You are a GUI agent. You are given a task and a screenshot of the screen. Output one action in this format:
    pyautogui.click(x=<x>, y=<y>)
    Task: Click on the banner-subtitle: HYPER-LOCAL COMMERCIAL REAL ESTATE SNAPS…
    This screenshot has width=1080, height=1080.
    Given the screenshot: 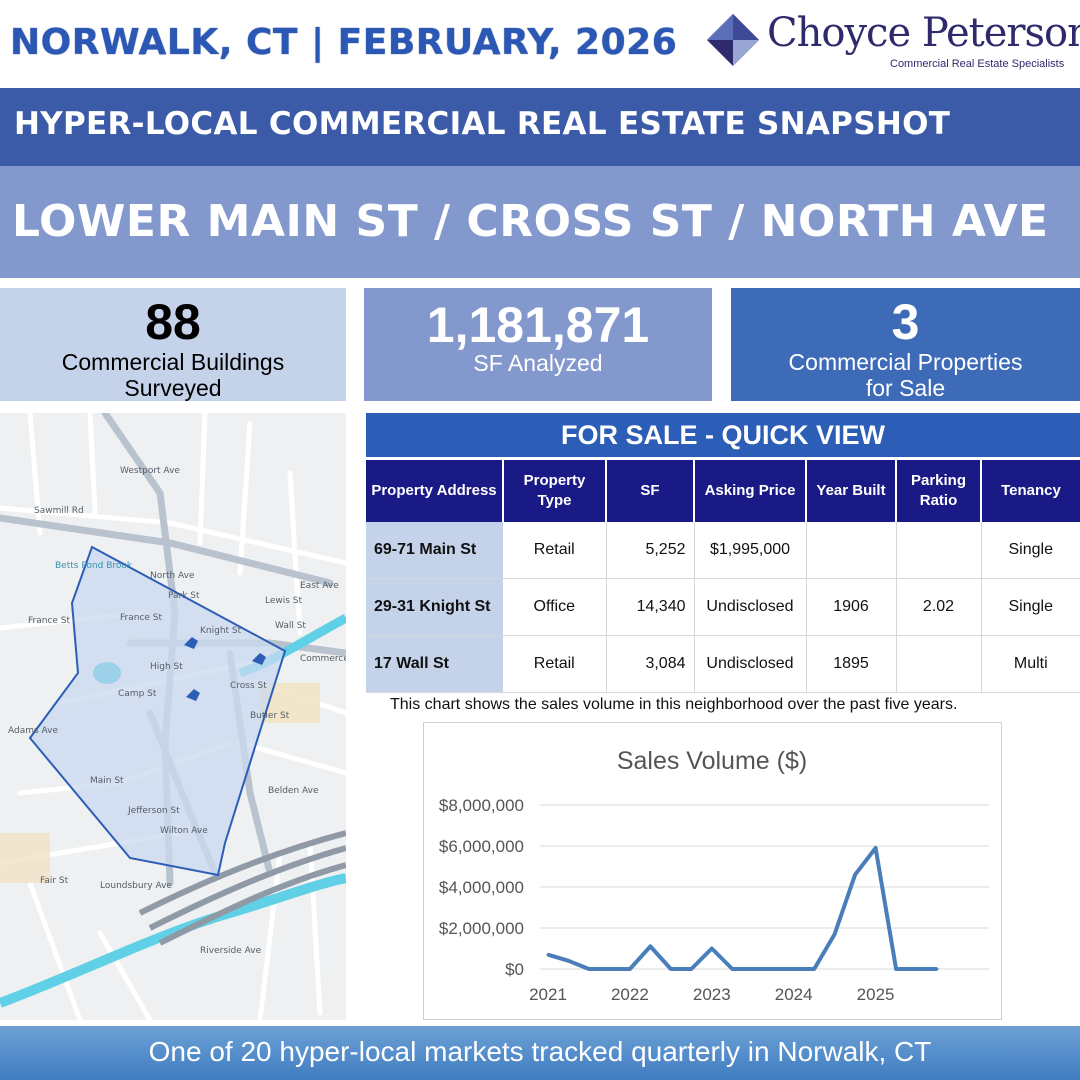 What is the action you would take?
    pyautogui.click(x=482, y=124)
    